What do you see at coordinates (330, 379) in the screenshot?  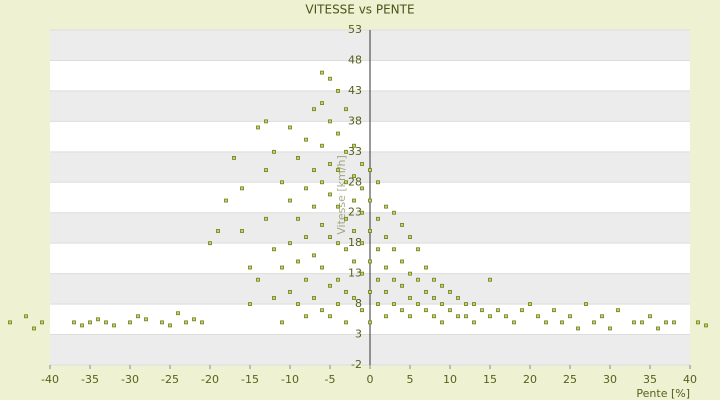 I see `x-tick-label: -5` at bounding box center [330, 379].